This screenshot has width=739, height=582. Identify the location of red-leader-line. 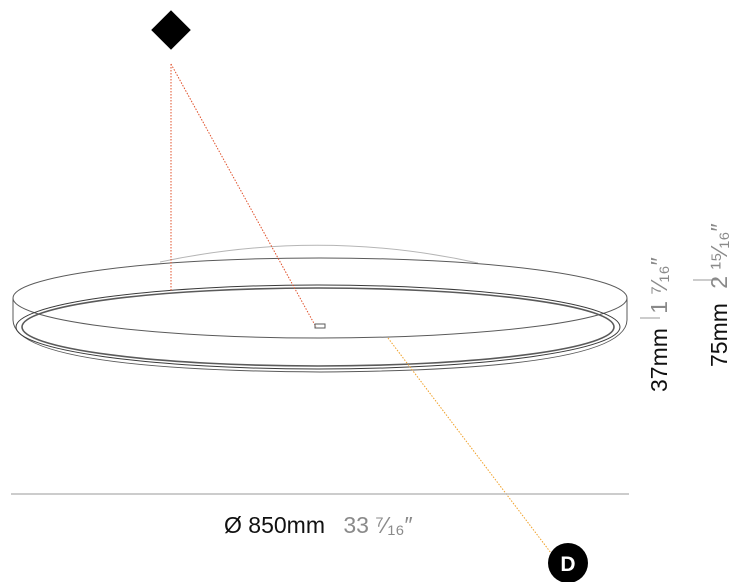
(243, 195).